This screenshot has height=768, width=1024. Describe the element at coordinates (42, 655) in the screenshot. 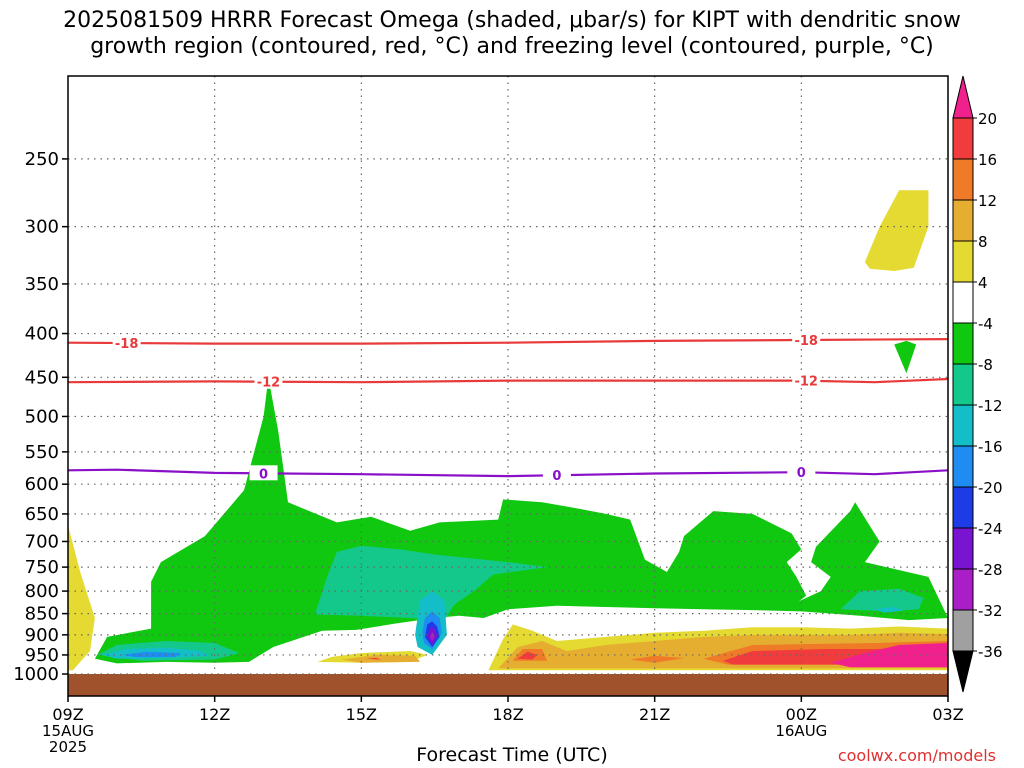

I see `y-tick-label-950: 950` at that location.